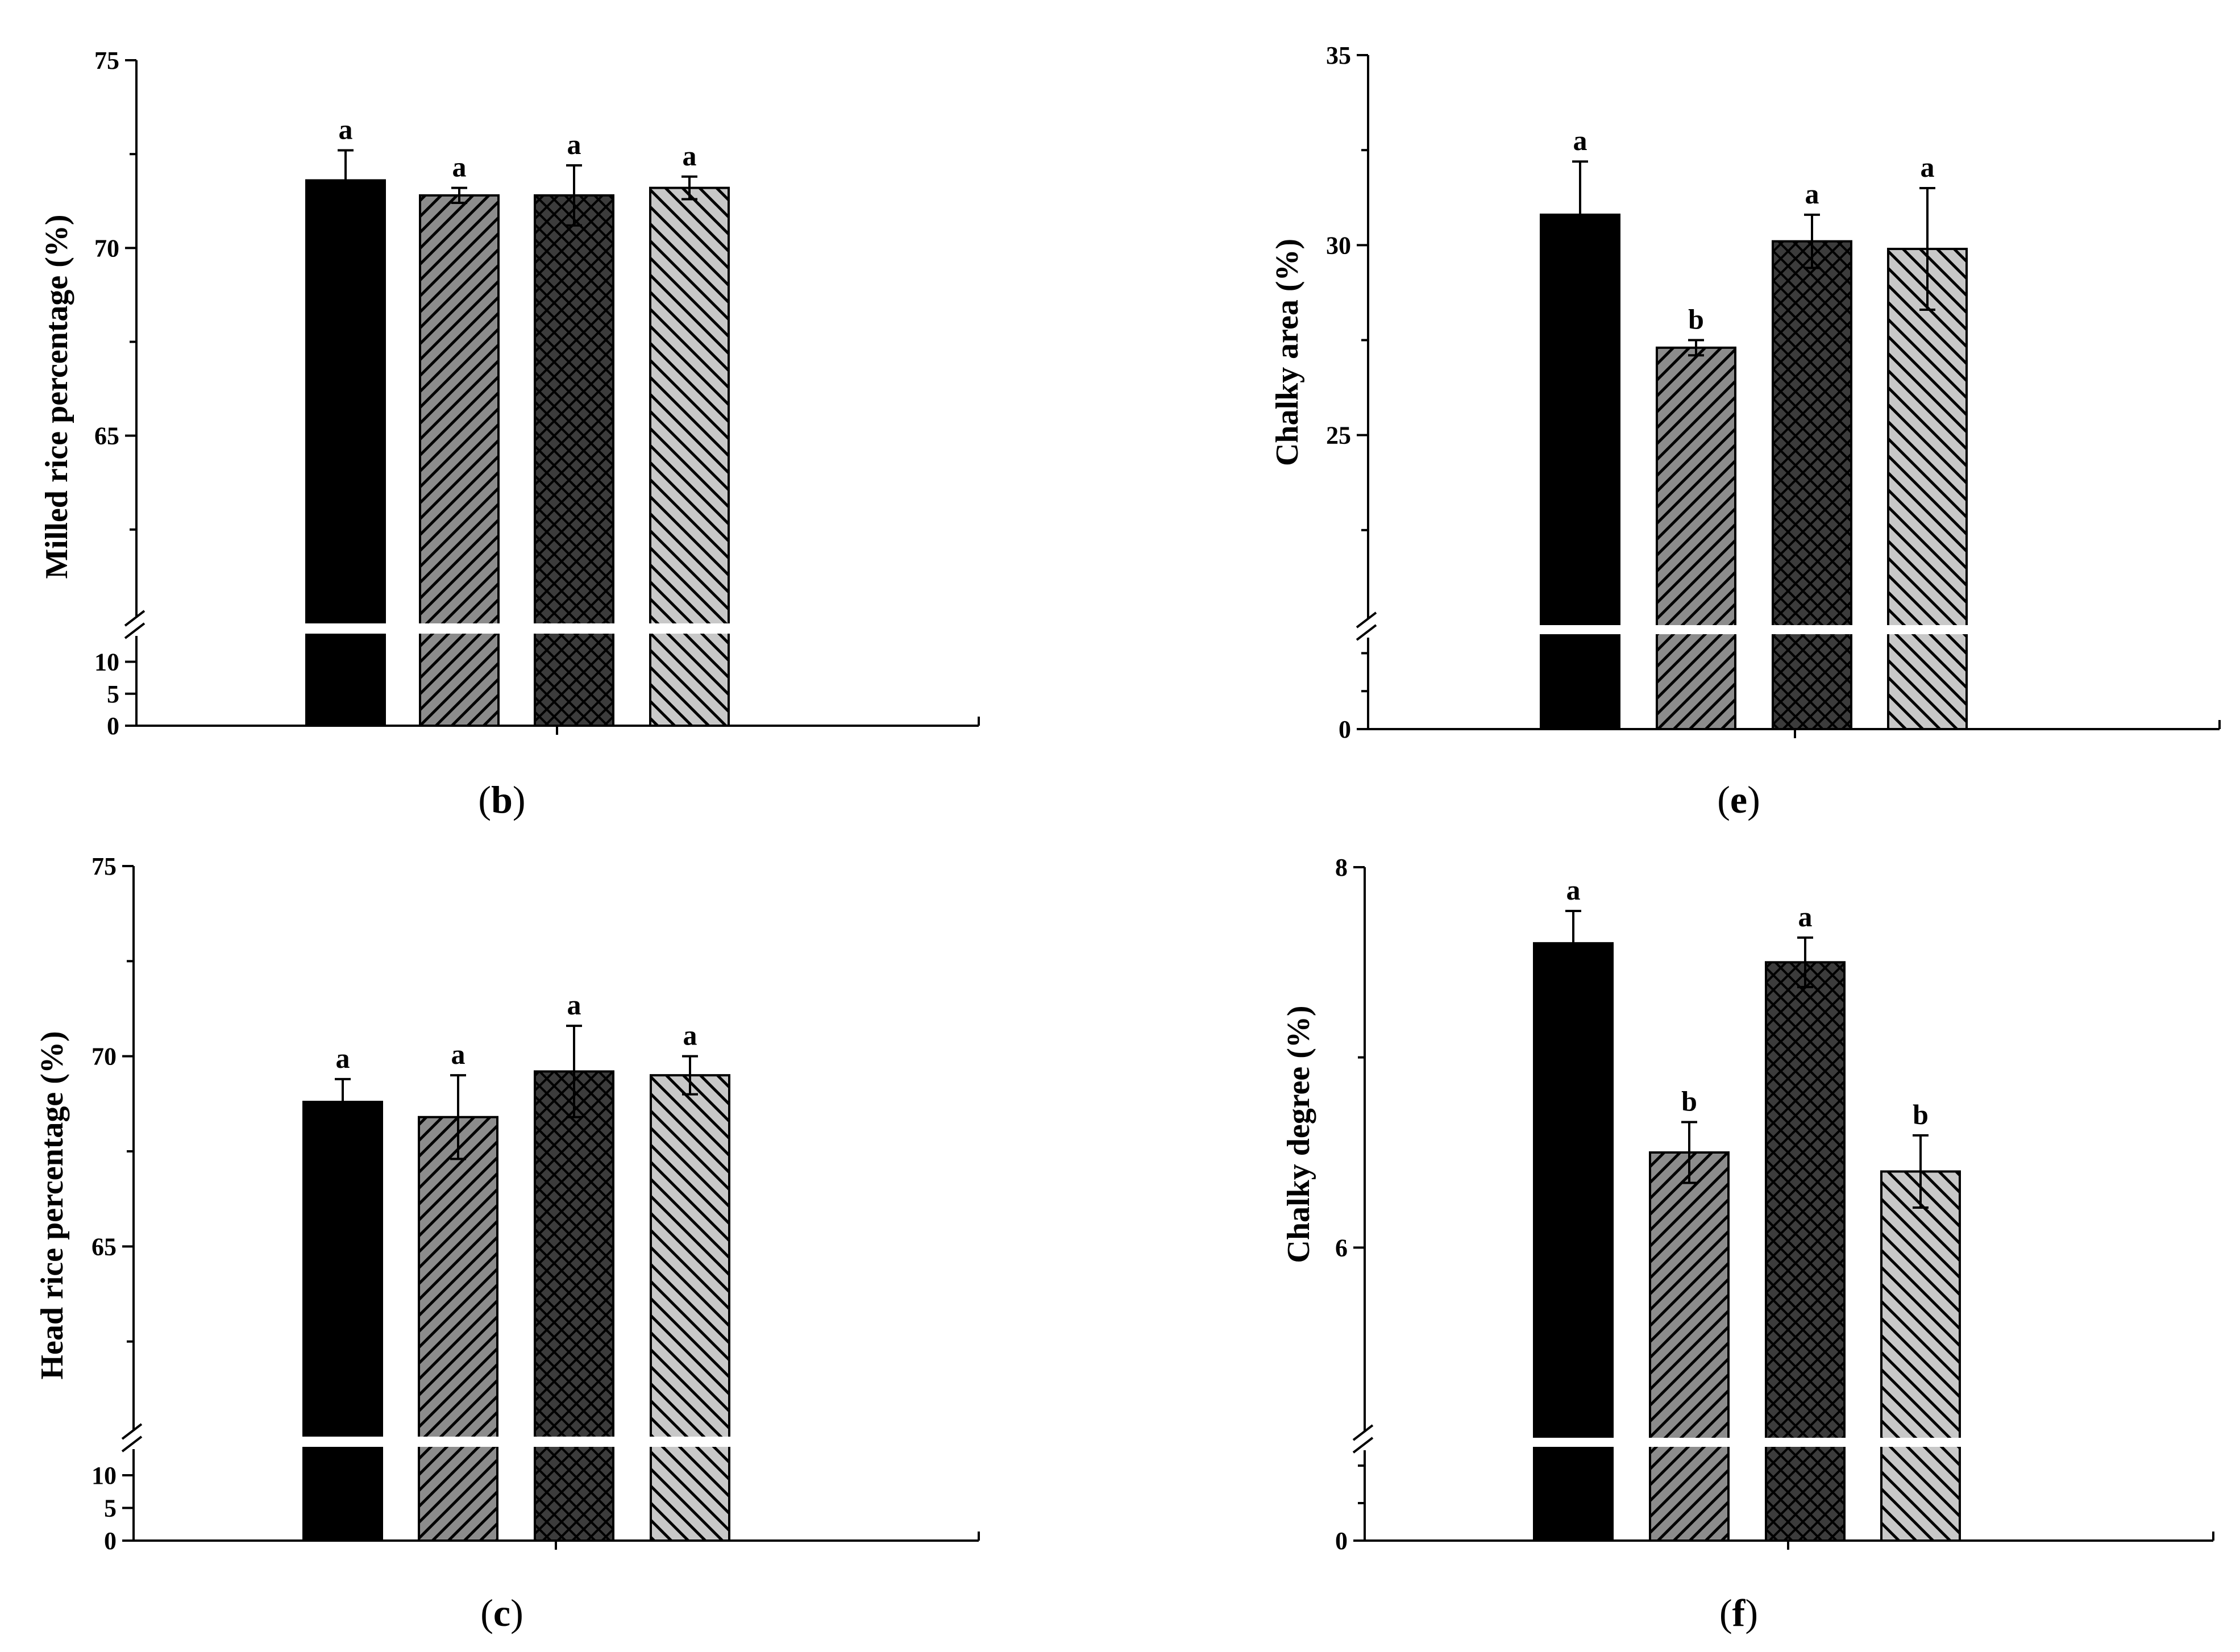 Image resolution: width=2240 pixels, height=1652 pixels. What do you see at coordinates (1338, 245) in the screenshot?
I see `y-tick-label: 30` at bounding box center [1338, 245].